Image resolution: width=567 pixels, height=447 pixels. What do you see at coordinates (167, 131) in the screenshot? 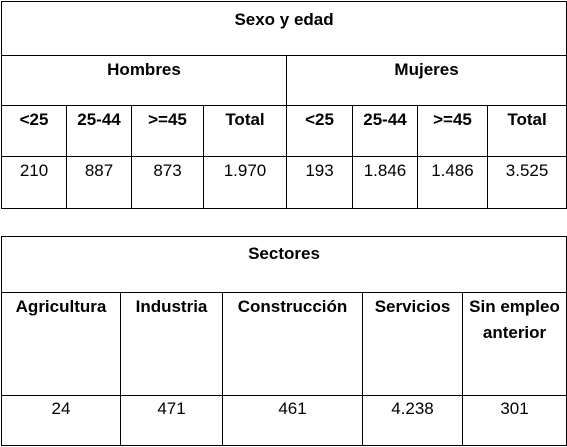
I see `header-hombres-ge45: >=45` at bounding box center [167, 131].